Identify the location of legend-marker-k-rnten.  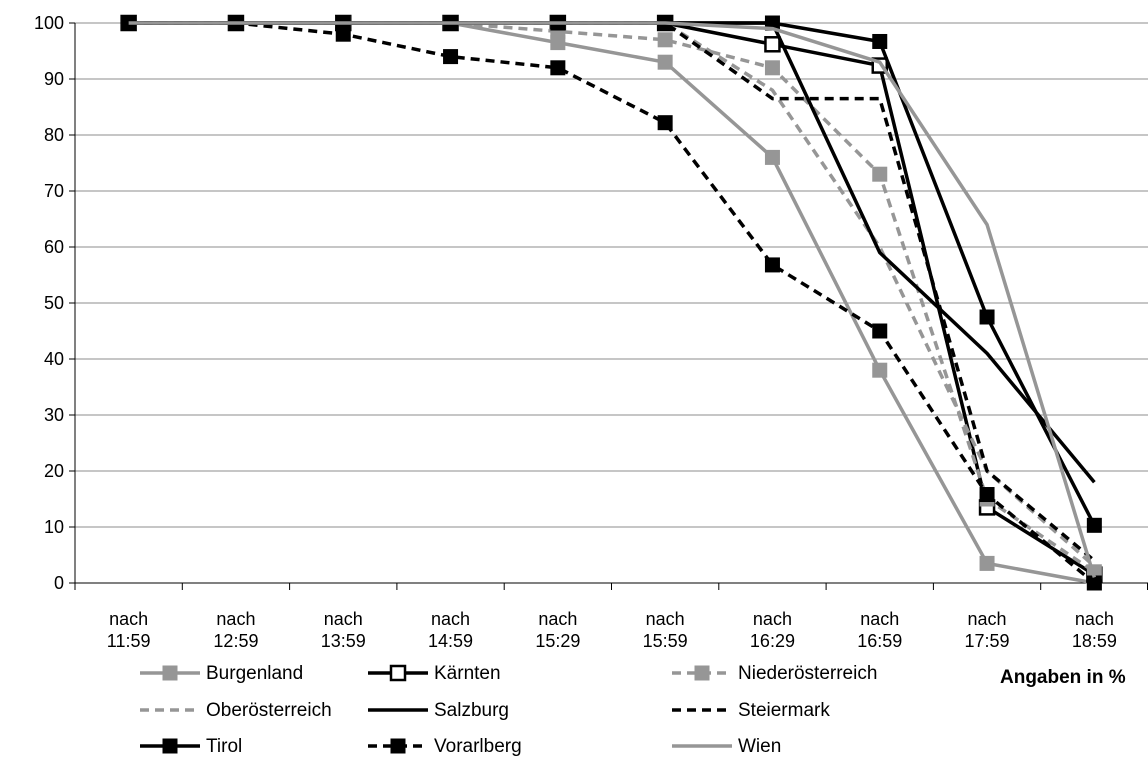
(398, 673).